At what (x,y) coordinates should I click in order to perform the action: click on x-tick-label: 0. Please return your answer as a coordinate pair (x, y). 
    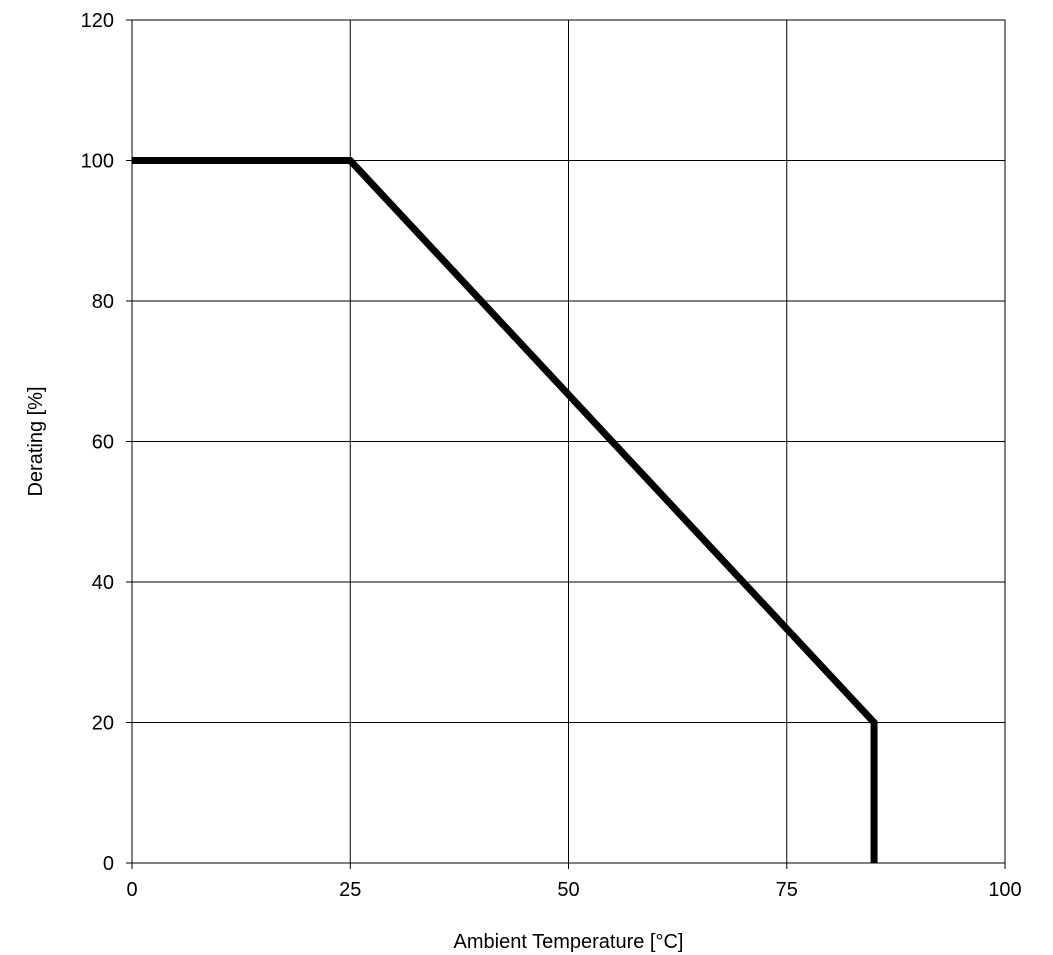
    Looking at the image, I should click on (131, 890).